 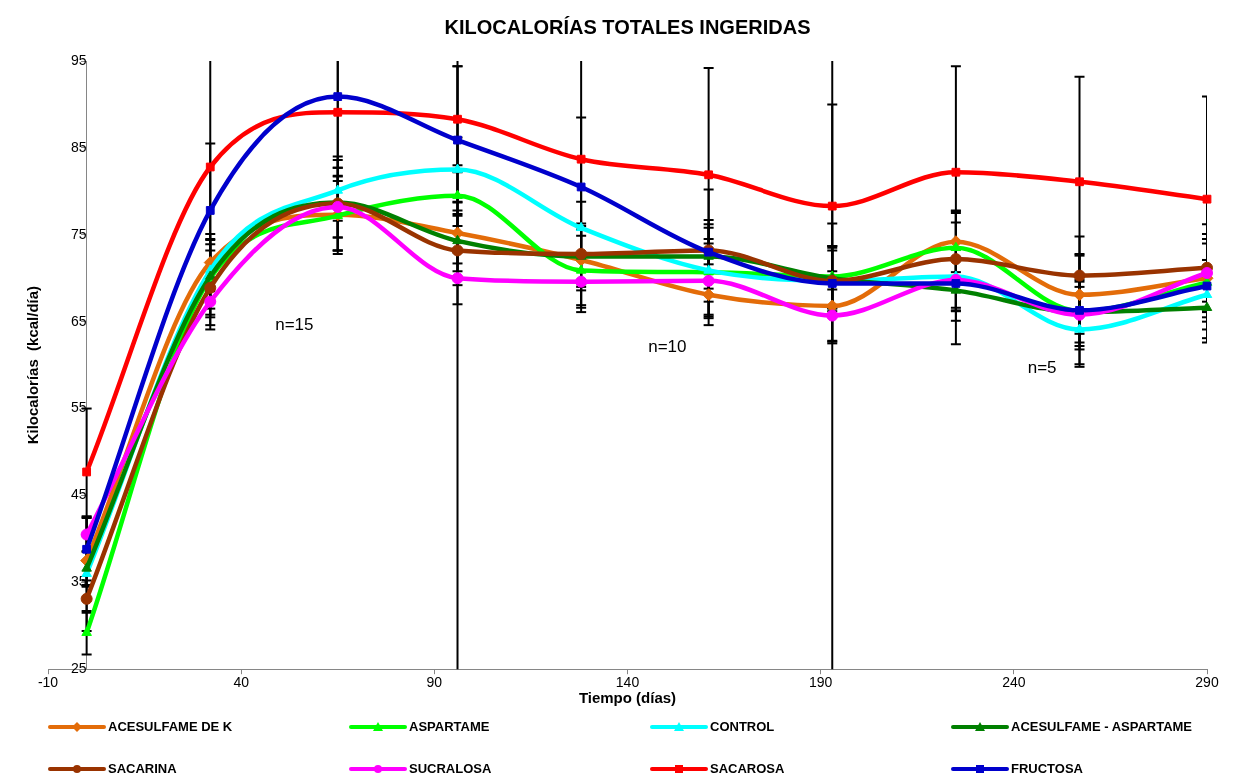 I want to click on y-tick-label: 65, so click(x=79, y=320).